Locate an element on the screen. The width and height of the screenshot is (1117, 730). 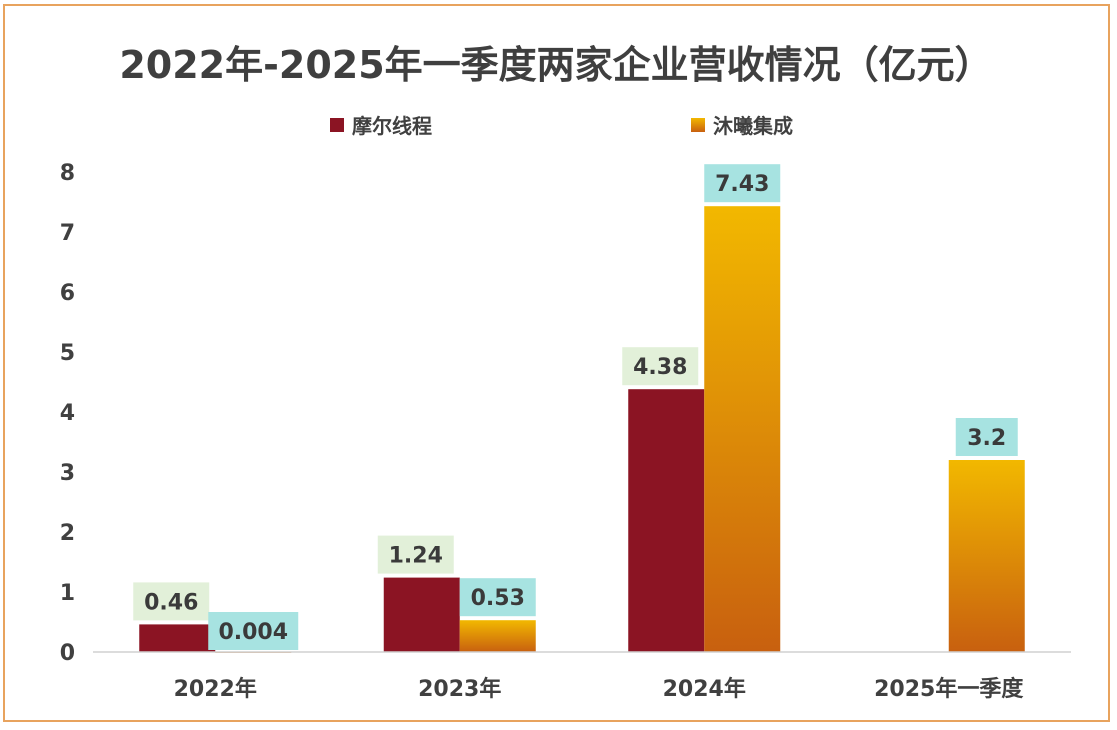
y-tick-label: 7 is located at coordinates (67, 233).